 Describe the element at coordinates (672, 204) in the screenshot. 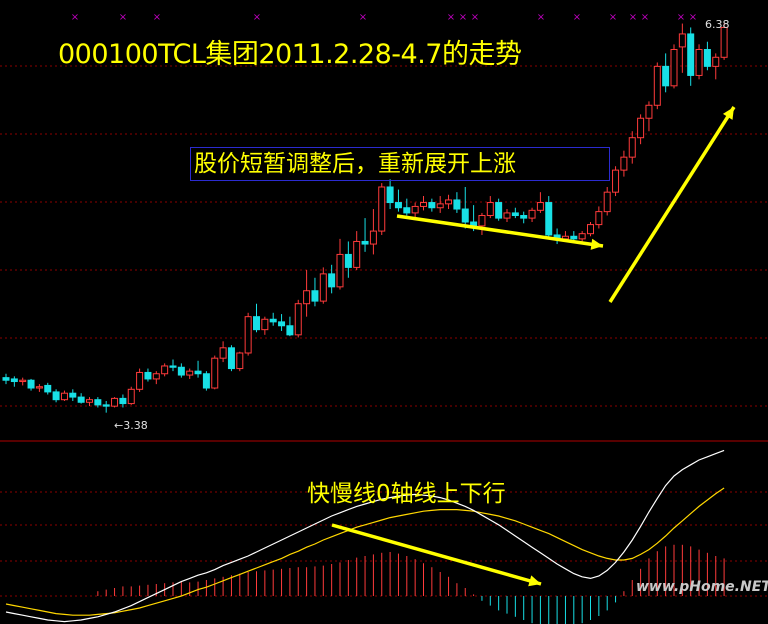

I see `rally-arrow-shaft` at that location.